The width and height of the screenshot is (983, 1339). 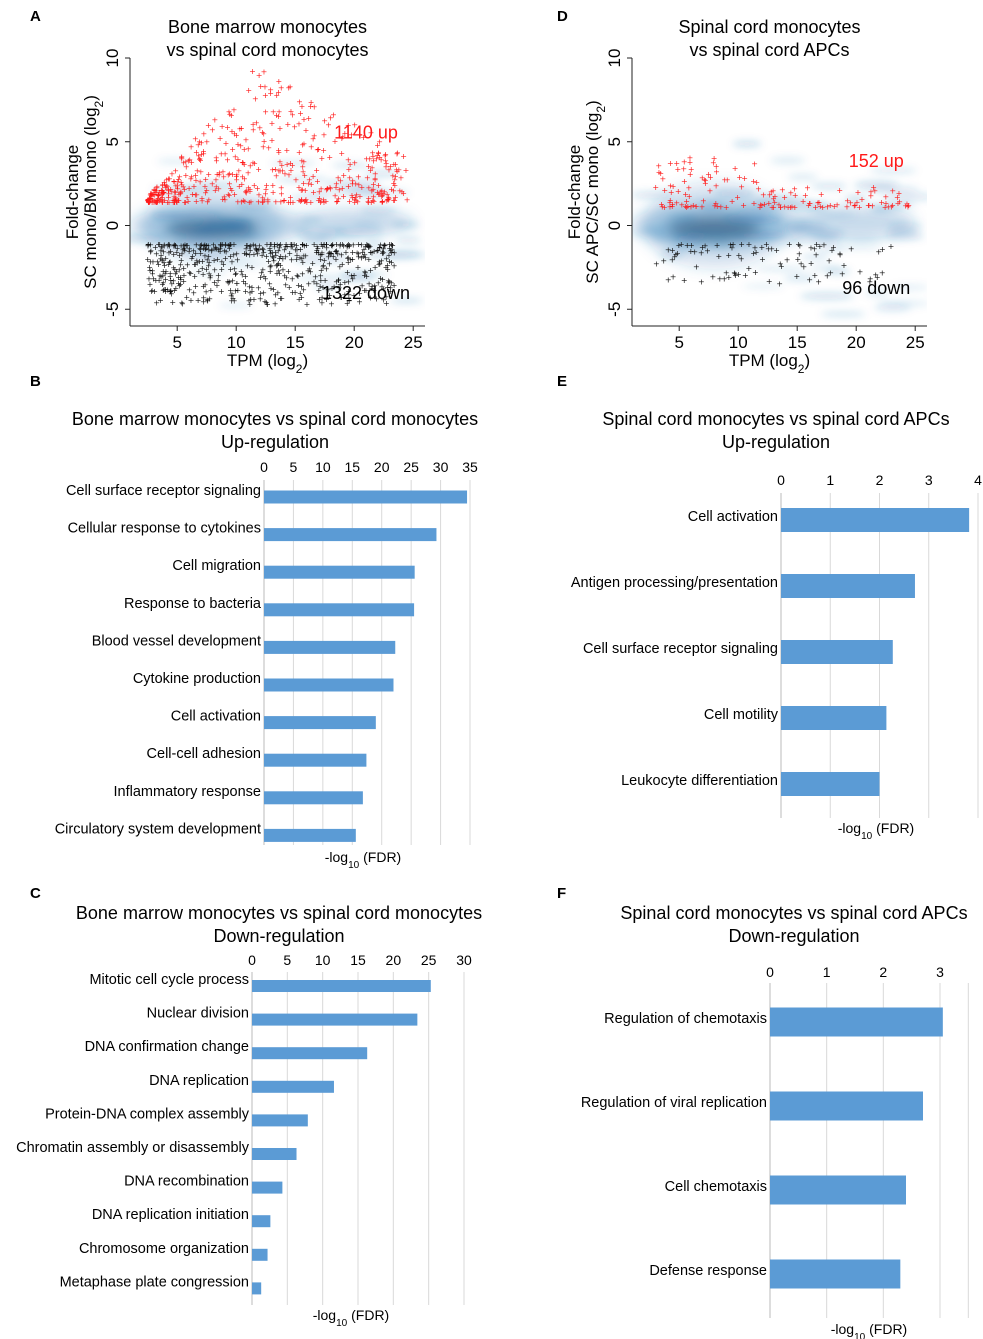 I want to click on x-tick-label: 15, so click(x=358, y=960).